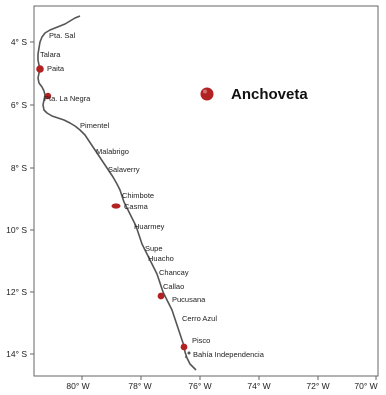  I want to click on lon-label-80w: 80° W, so click(77, 385).